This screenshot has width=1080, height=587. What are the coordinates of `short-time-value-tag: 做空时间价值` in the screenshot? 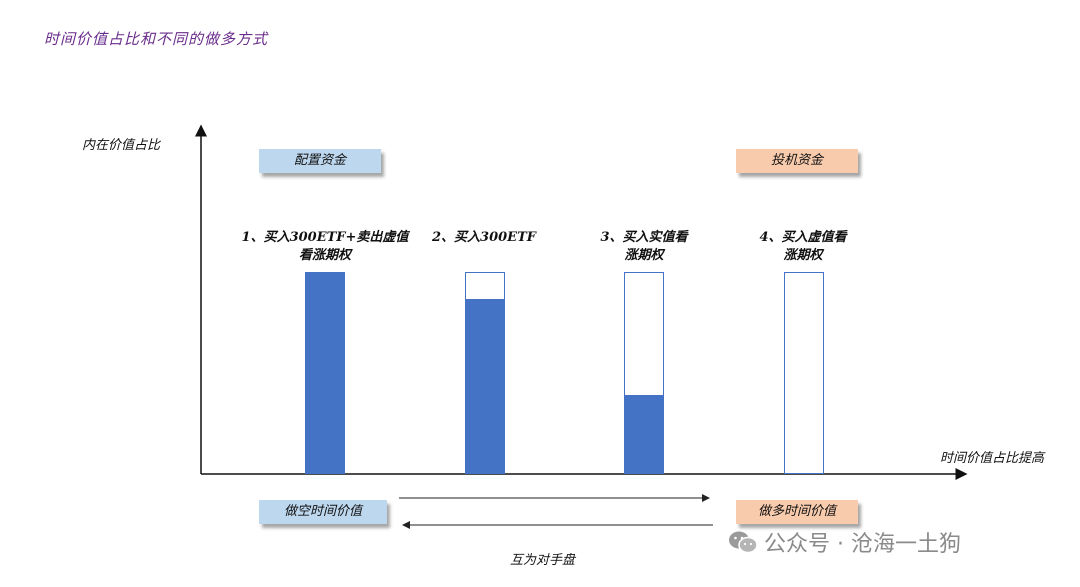 It's located at (323, 512).